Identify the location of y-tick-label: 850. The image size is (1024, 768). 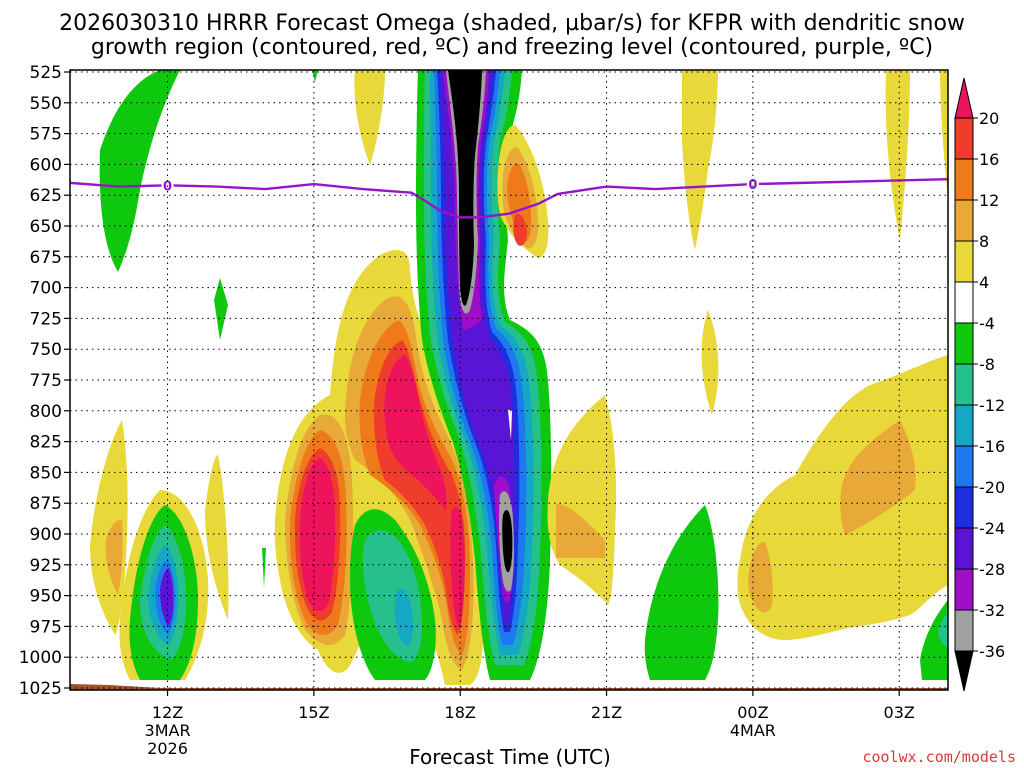
(46, 473).